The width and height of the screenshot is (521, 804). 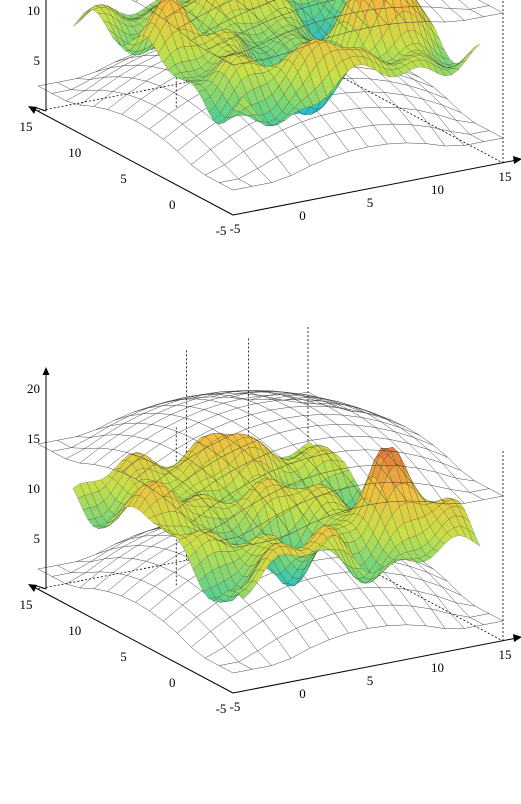 What do you see at coordinates (46, 371) in the screenshot?
I see `z-axis-arrow` at bounding box center [46, 371].